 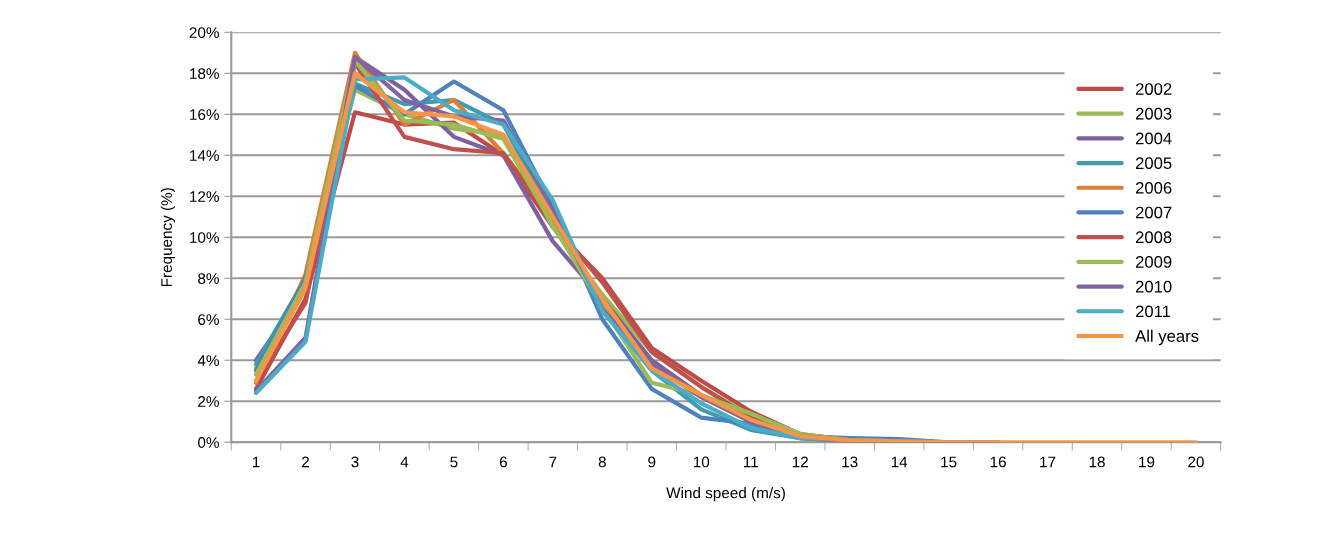 I want to click on x-tick-label: 20, so click(x=1196, y=462).